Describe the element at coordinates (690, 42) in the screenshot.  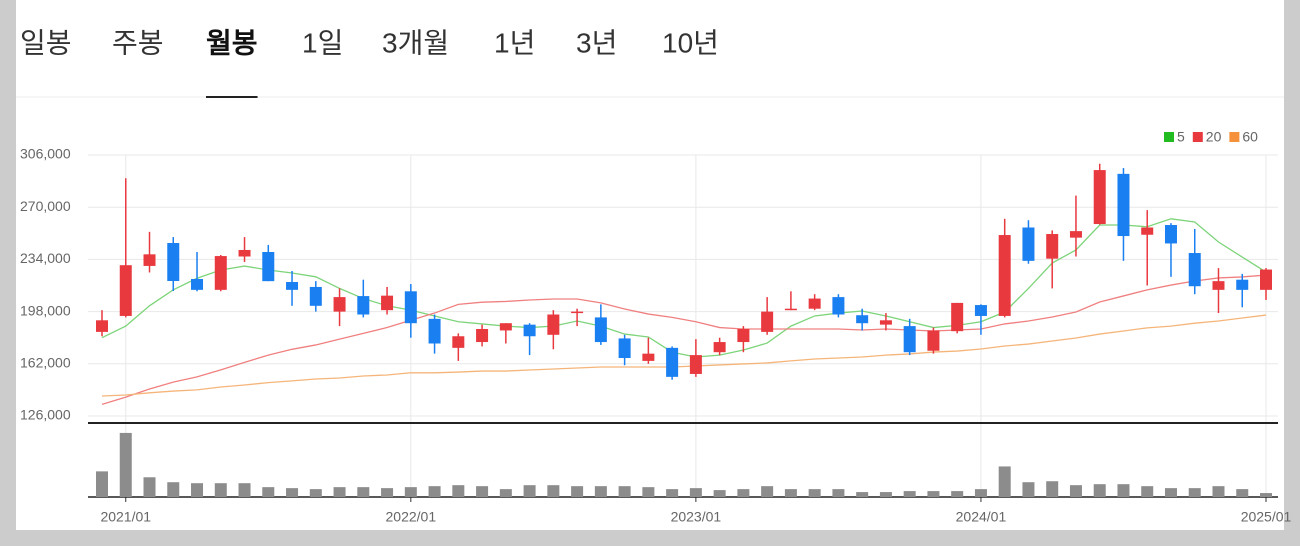
I see `tab: 10년` at that location.